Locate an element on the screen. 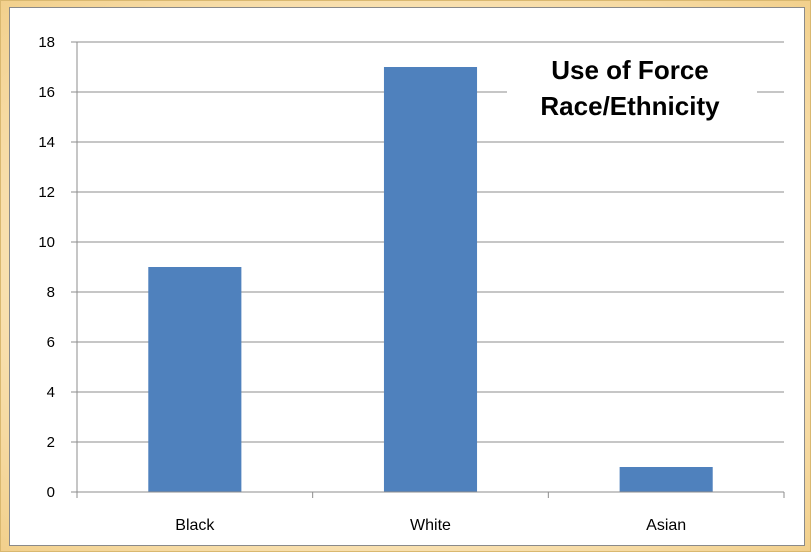  y-tick-label: 0 is located at coordinates (51, 492).